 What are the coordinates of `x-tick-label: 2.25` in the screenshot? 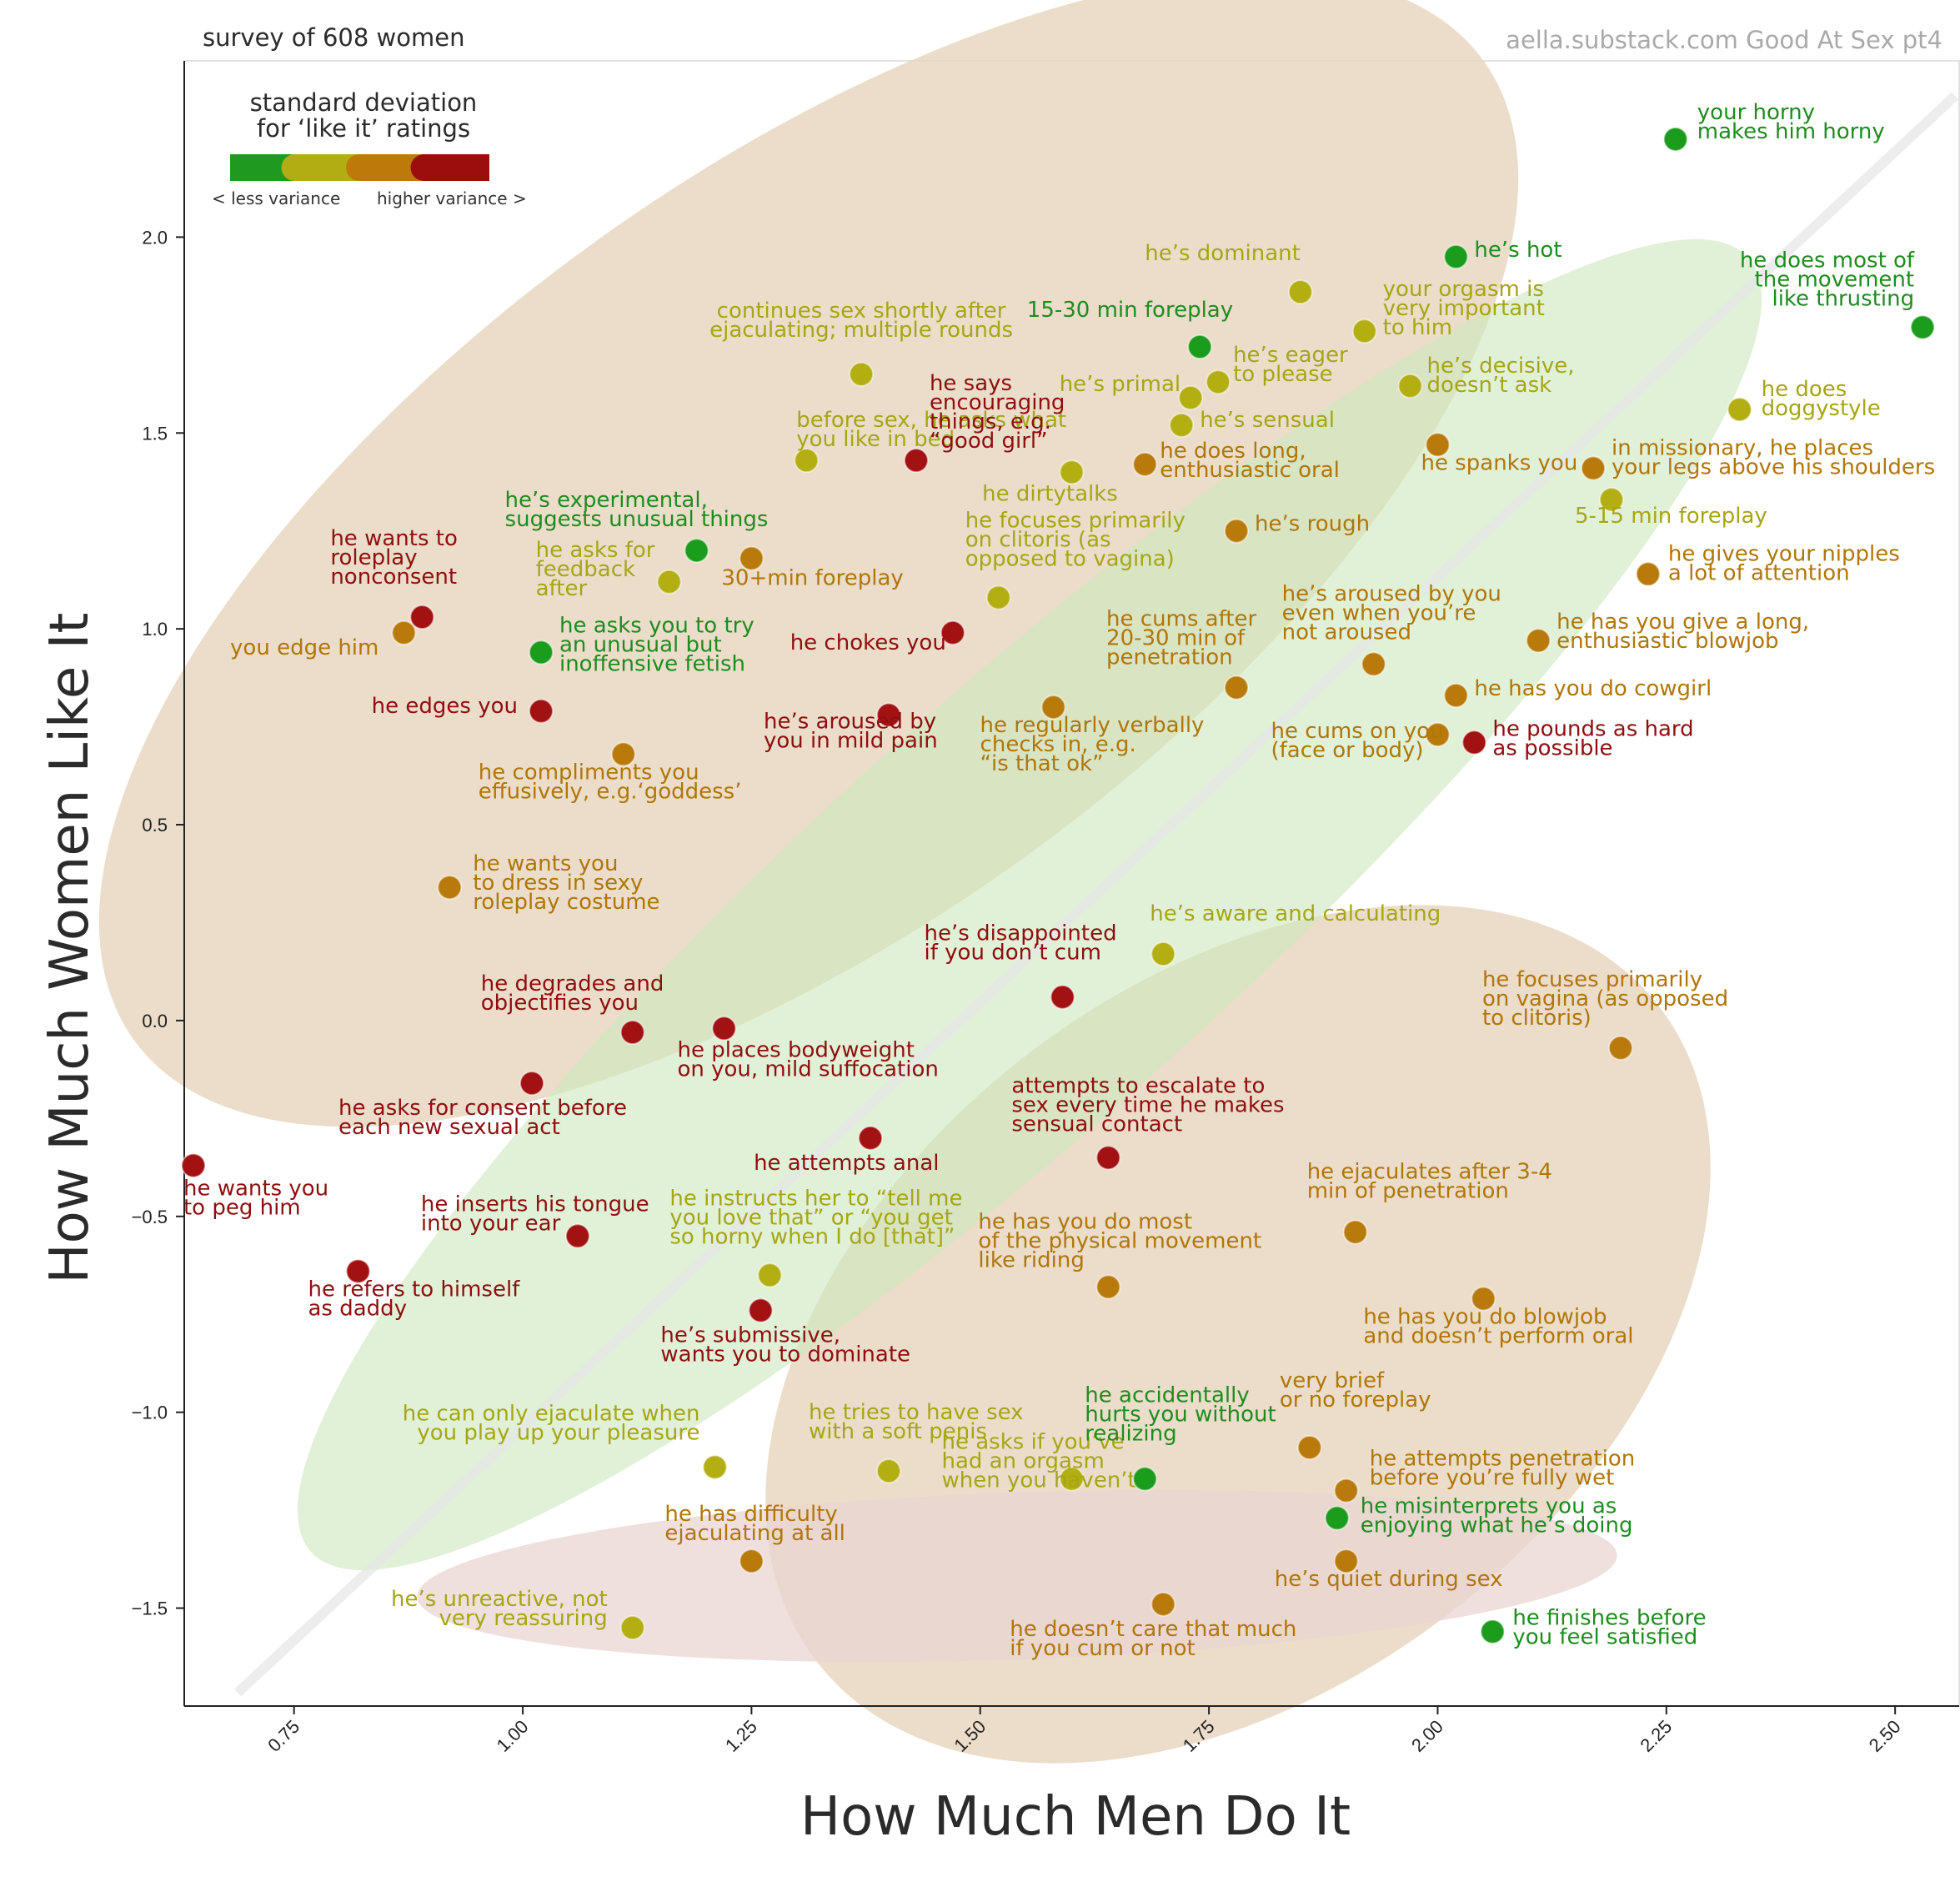 It's located at (1656, 1736).